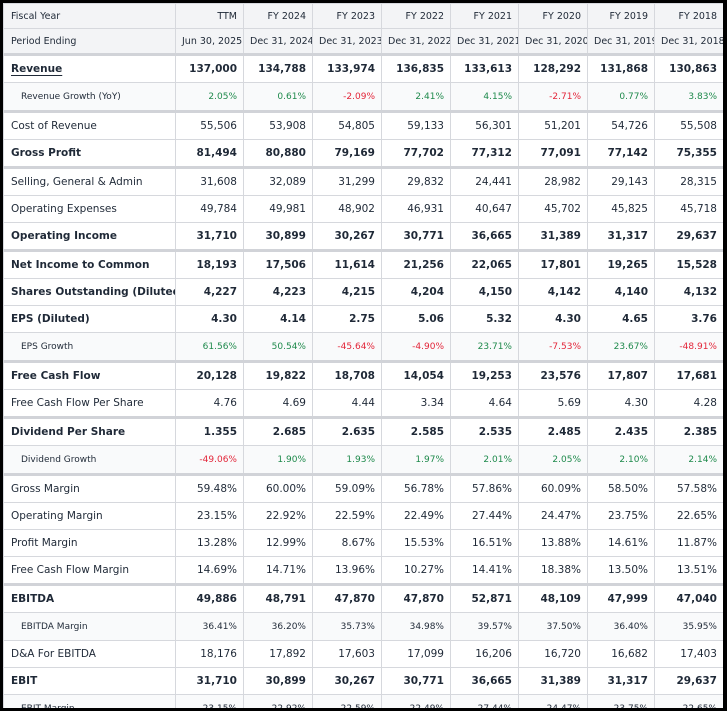 This screenshot has width=727, height=711. I want to click on table-cell: 2.05%, so click(209, 97).